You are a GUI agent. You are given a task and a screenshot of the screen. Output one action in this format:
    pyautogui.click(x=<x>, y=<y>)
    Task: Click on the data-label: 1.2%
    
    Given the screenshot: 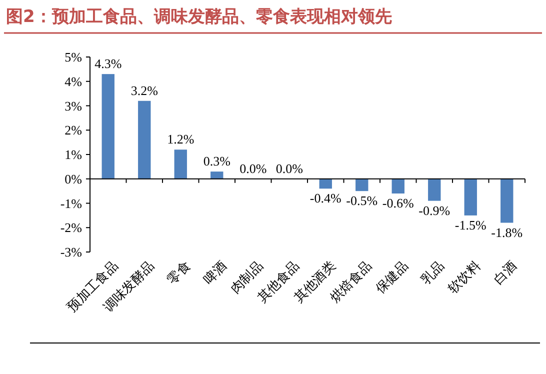 What is the action you would take?
    pyautogui.click(x=180, y=139)
    